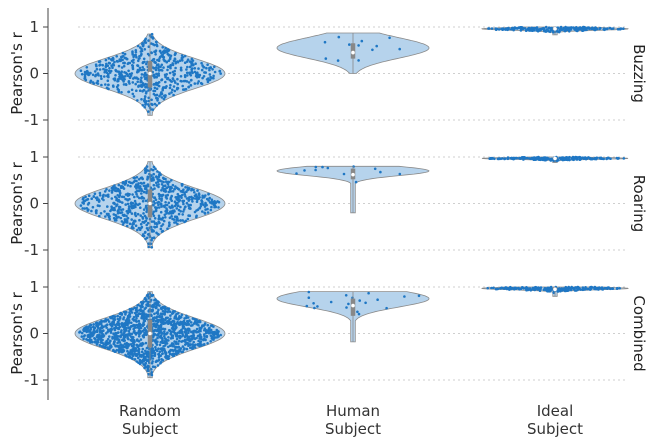 This screenshot has width=648, height=443. I want to click on median-marker, so click(353, 305).